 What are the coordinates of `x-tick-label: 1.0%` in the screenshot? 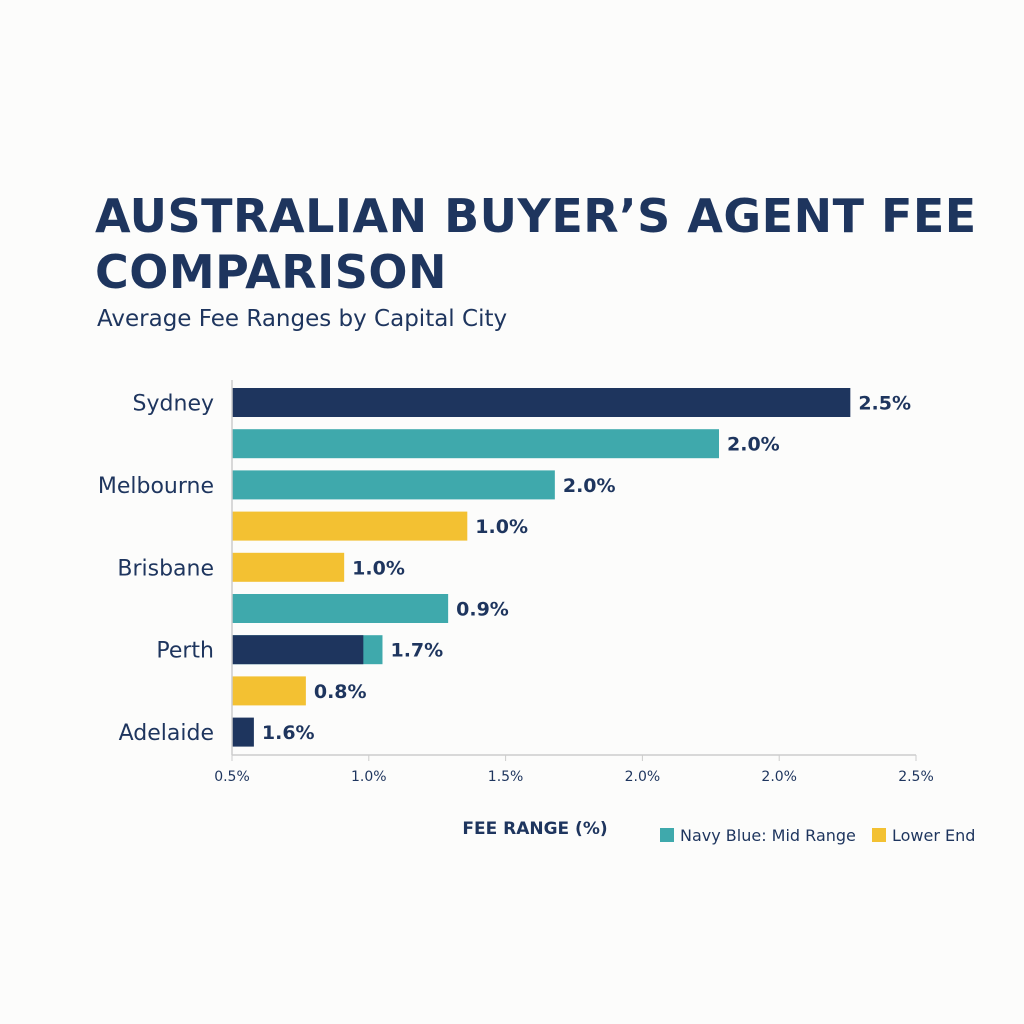 It's located at (369, 777).